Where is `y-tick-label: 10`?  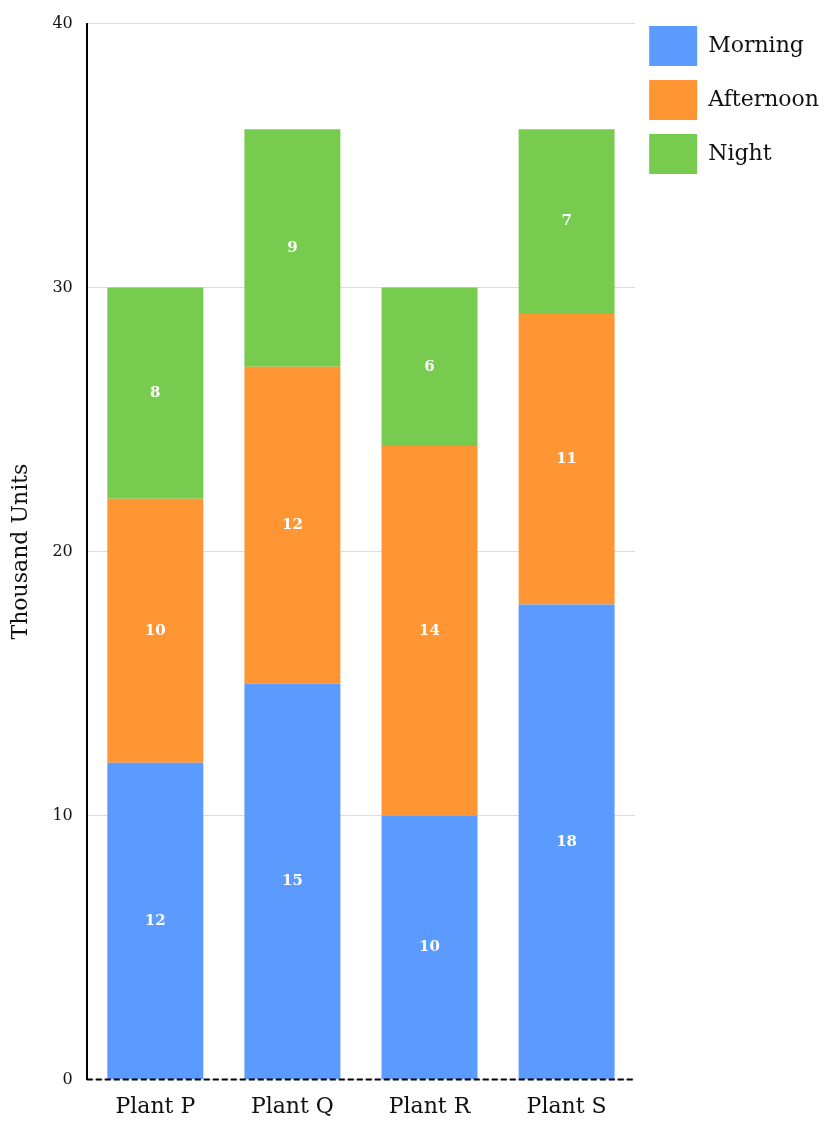 y-tick-label: 10 is located at coordinates (62, 814).